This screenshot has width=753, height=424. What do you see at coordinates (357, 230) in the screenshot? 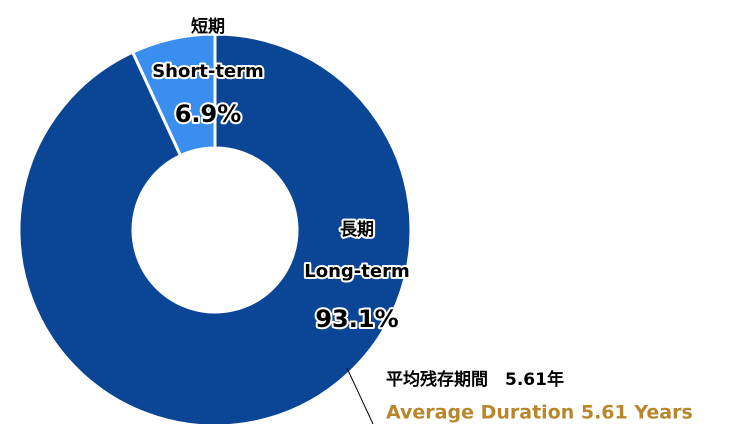
I see `slice-label-ja: 長期` at bounding box center [357, 230].